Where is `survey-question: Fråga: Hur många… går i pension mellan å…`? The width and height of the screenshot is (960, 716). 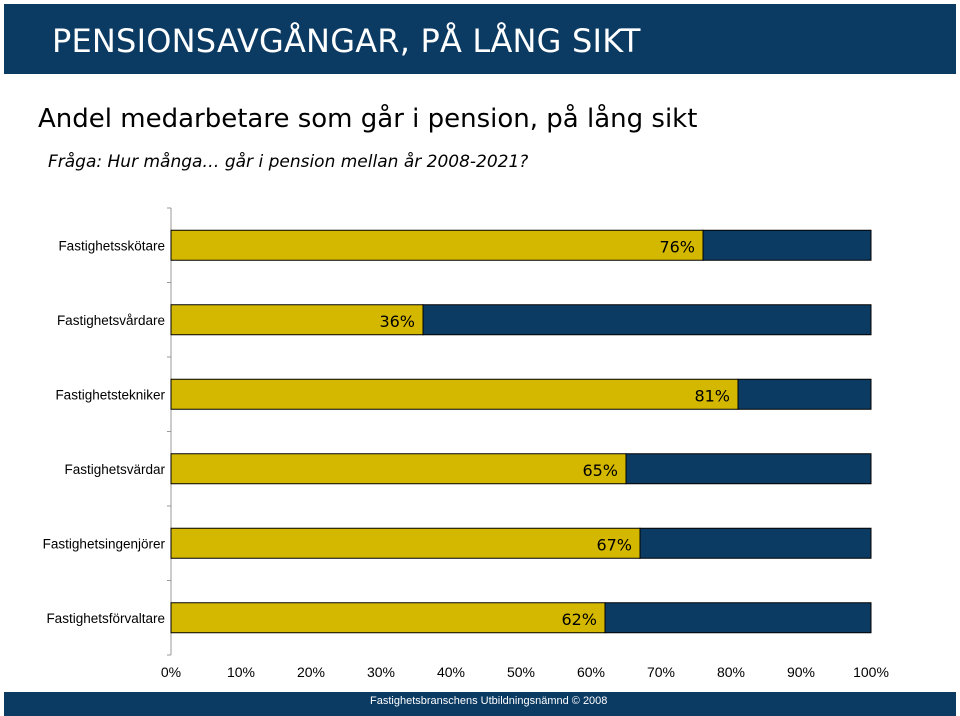 survey-question: Fråga: Hur många… går i pension mellan å… is located at coordinates (288, 162).